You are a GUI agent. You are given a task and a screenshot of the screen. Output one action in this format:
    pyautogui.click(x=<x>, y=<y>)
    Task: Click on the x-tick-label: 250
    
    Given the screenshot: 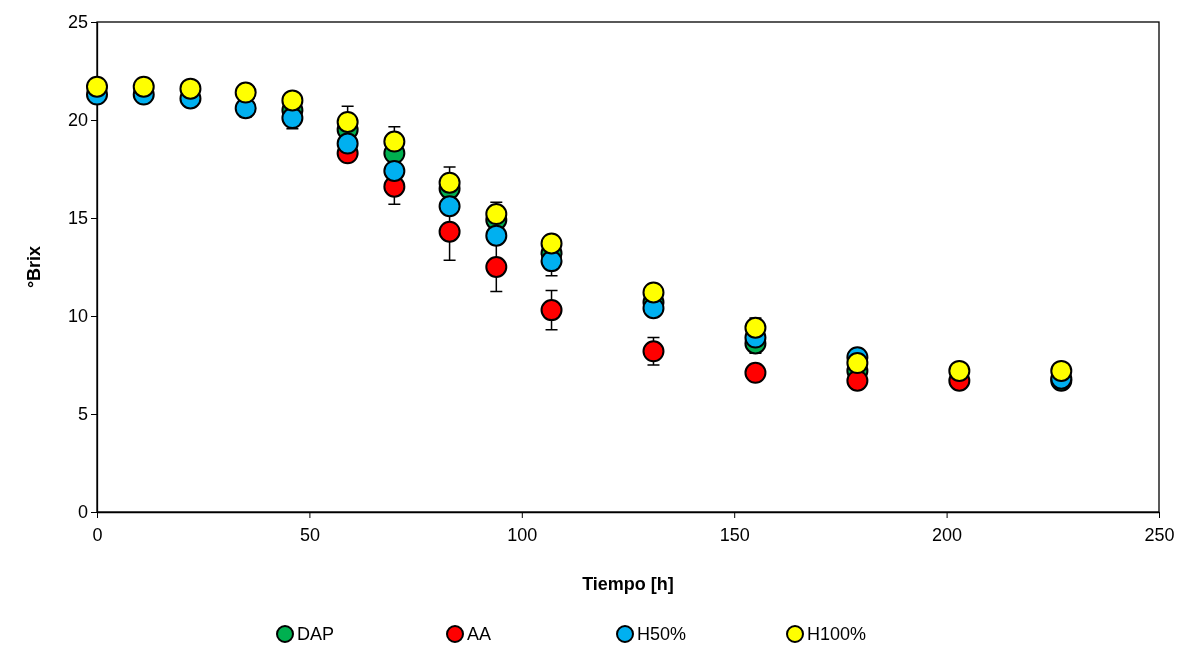 What is the action you would take?
    pyautogui.click(x=1159, y=534)
    